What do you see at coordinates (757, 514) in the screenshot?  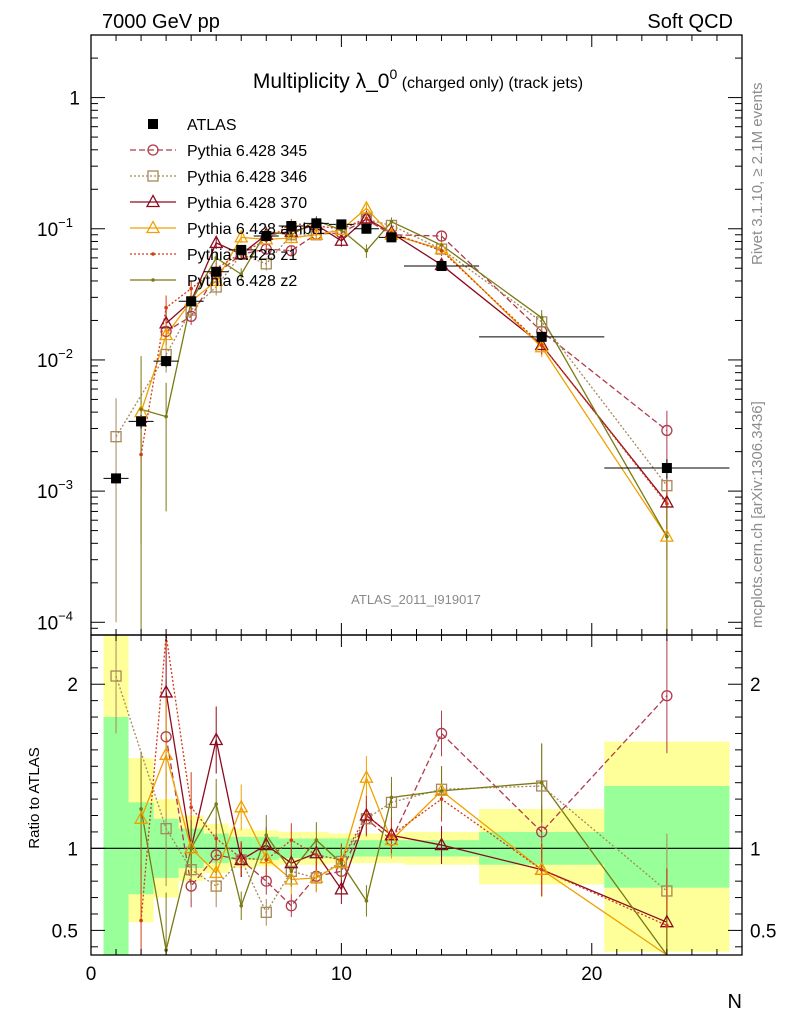 I see `mcplots-label: mcplots.cern.ch [arXiv:1306.3436]` at bounding box center [757, 514].